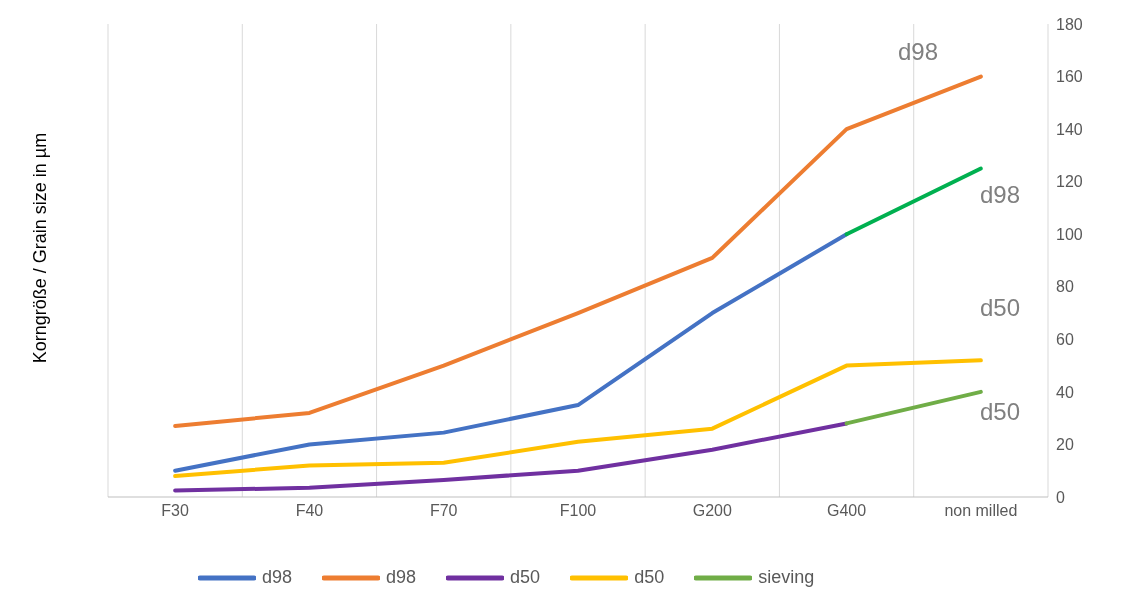 This screenshot has height=614, width=1130. Describe the element at coordinates (712, 511) in the screenshot. I see `x-tick-label: G200` at that location.